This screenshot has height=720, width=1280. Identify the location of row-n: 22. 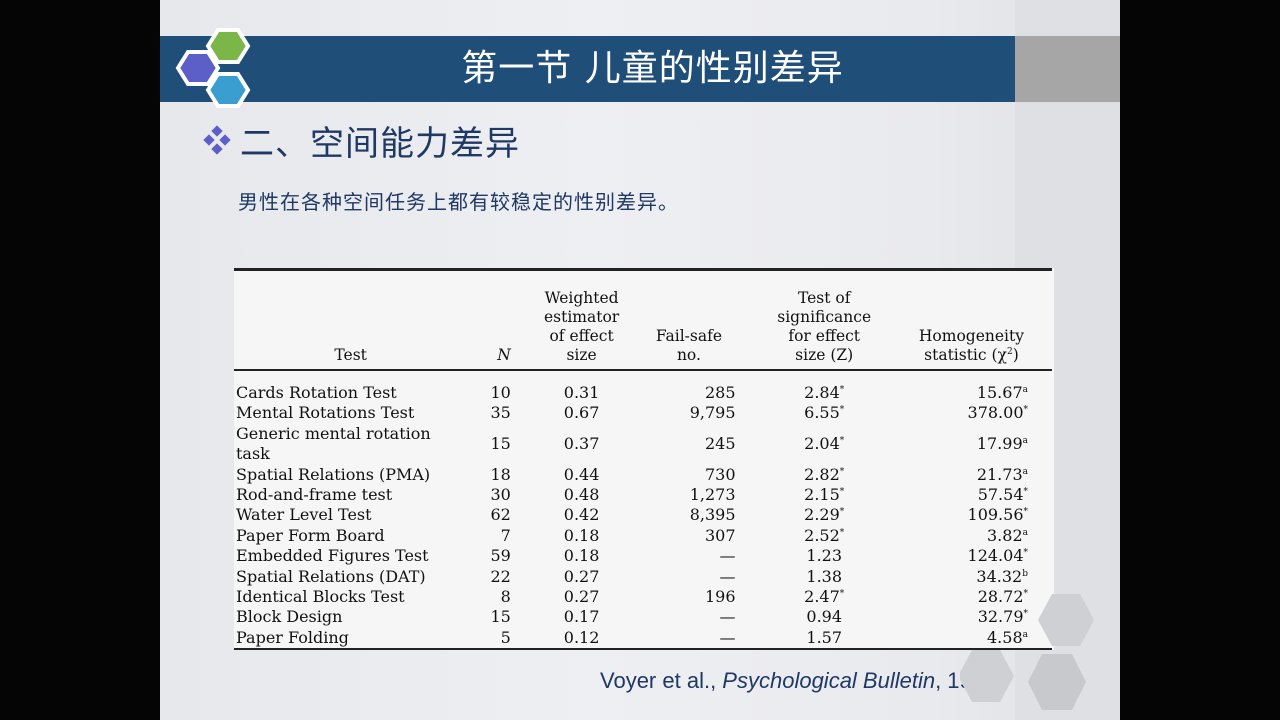
(500, 576).